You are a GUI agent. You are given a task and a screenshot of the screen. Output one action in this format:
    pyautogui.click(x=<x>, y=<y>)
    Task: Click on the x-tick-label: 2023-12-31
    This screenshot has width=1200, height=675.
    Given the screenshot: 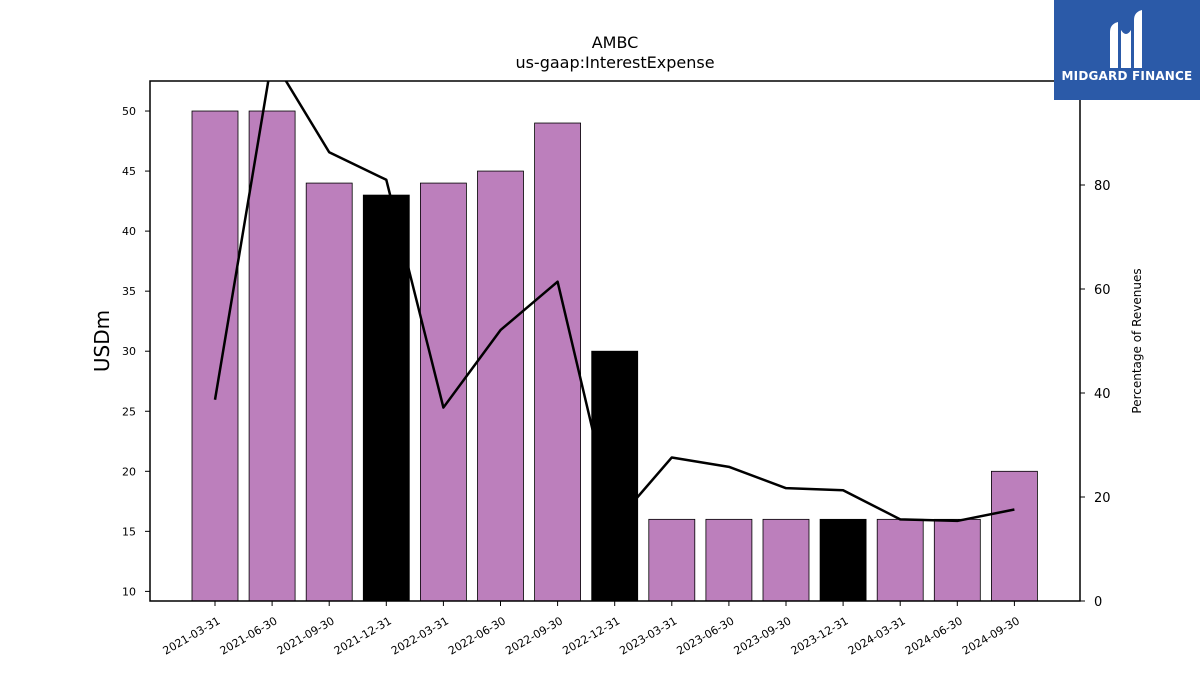 What is the action you would take?
    pyautogui.click(x=820, y=635)
    